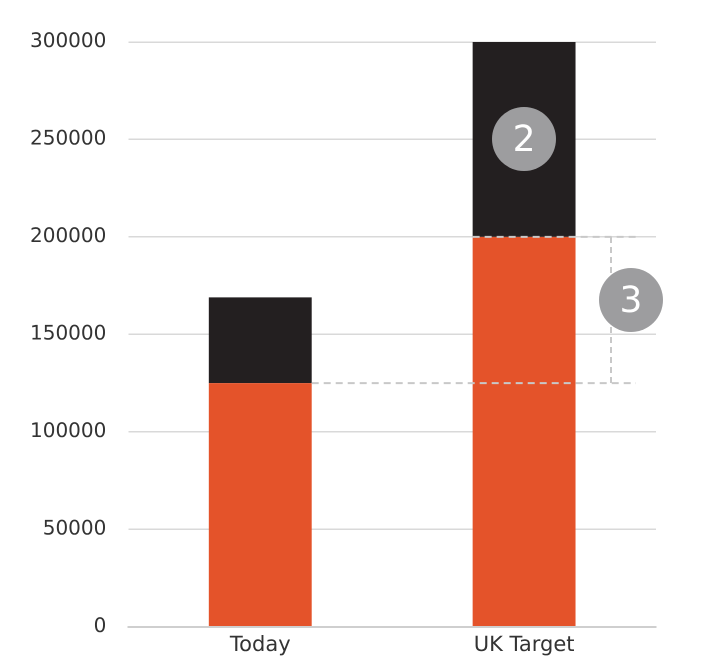 This screenshot has width=704, height=672. What do you see at coordinates (68, 430) in the screenshot?
I see `y-tick-label: 100000` at bounding box center [68, 430].